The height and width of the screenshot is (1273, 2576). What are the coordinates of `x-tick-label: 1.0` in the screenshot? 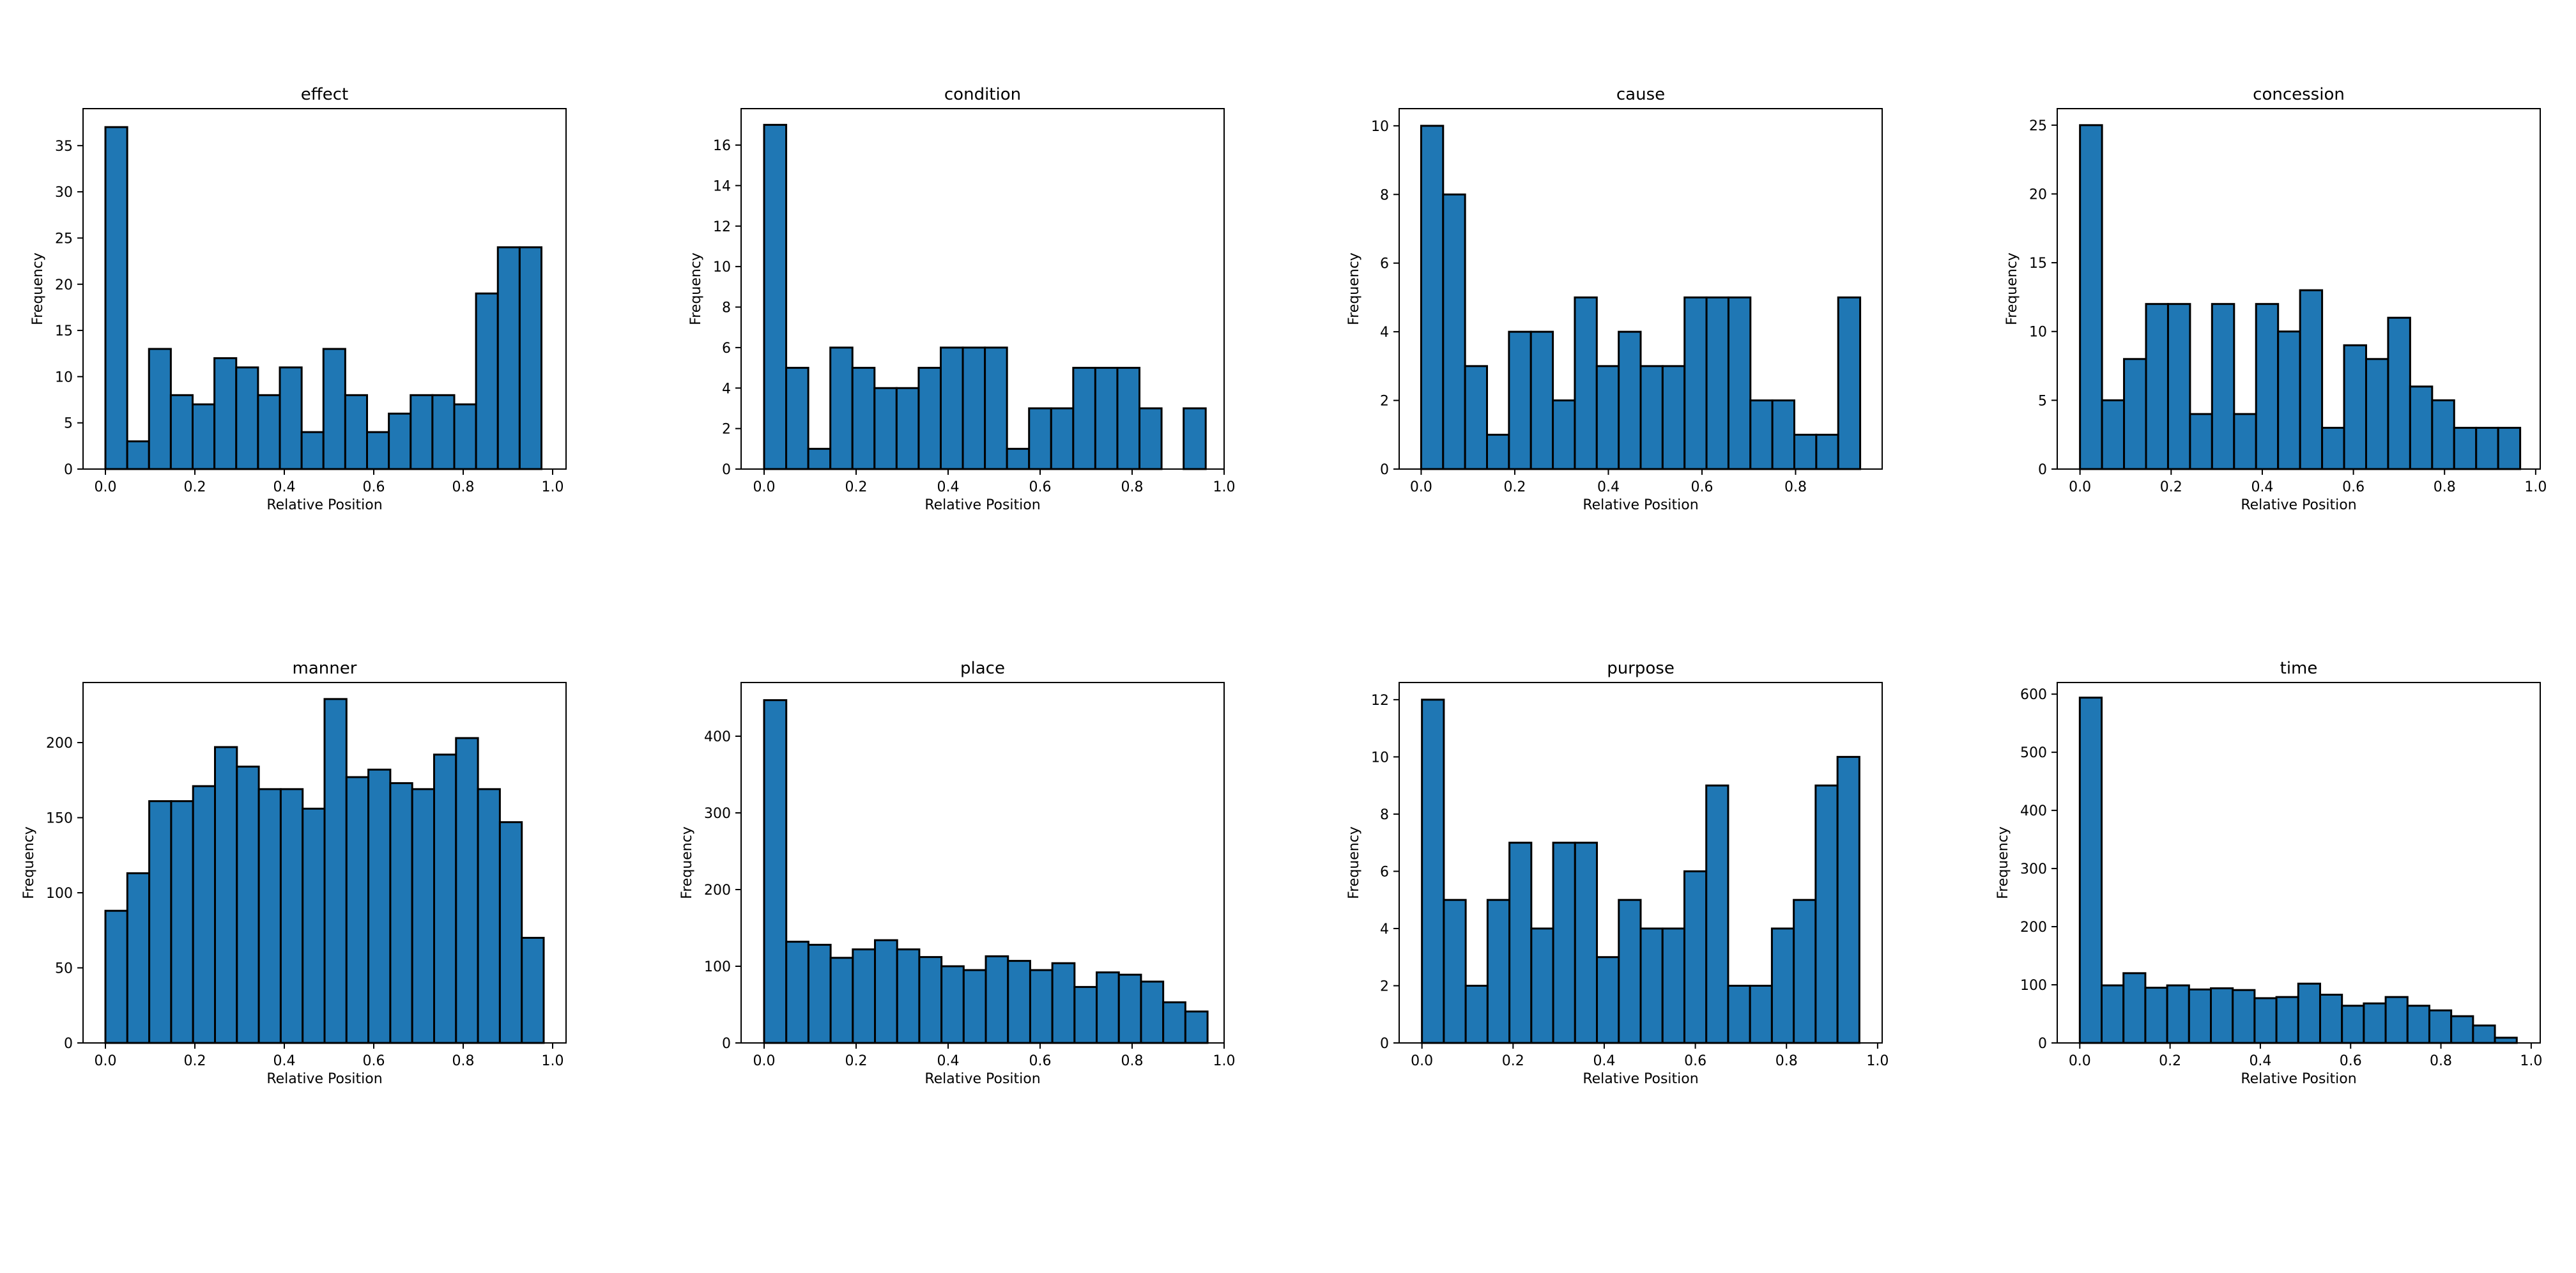 It's located at (1224, 1061).